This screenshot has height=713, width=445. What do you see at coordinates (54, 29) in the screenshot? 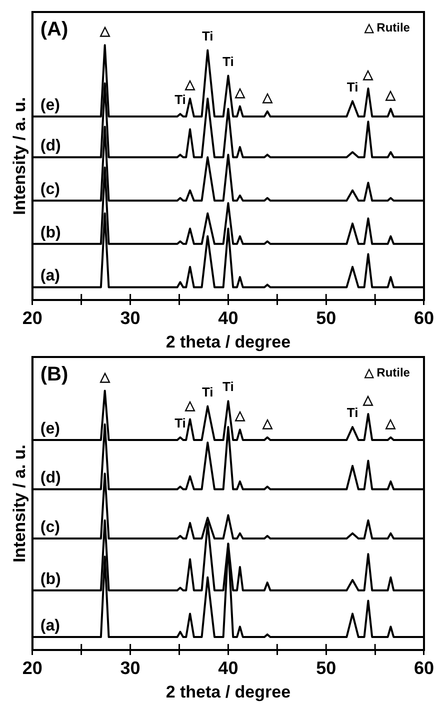
I see `chart-title: (A)` at bounding box center [54, 29].